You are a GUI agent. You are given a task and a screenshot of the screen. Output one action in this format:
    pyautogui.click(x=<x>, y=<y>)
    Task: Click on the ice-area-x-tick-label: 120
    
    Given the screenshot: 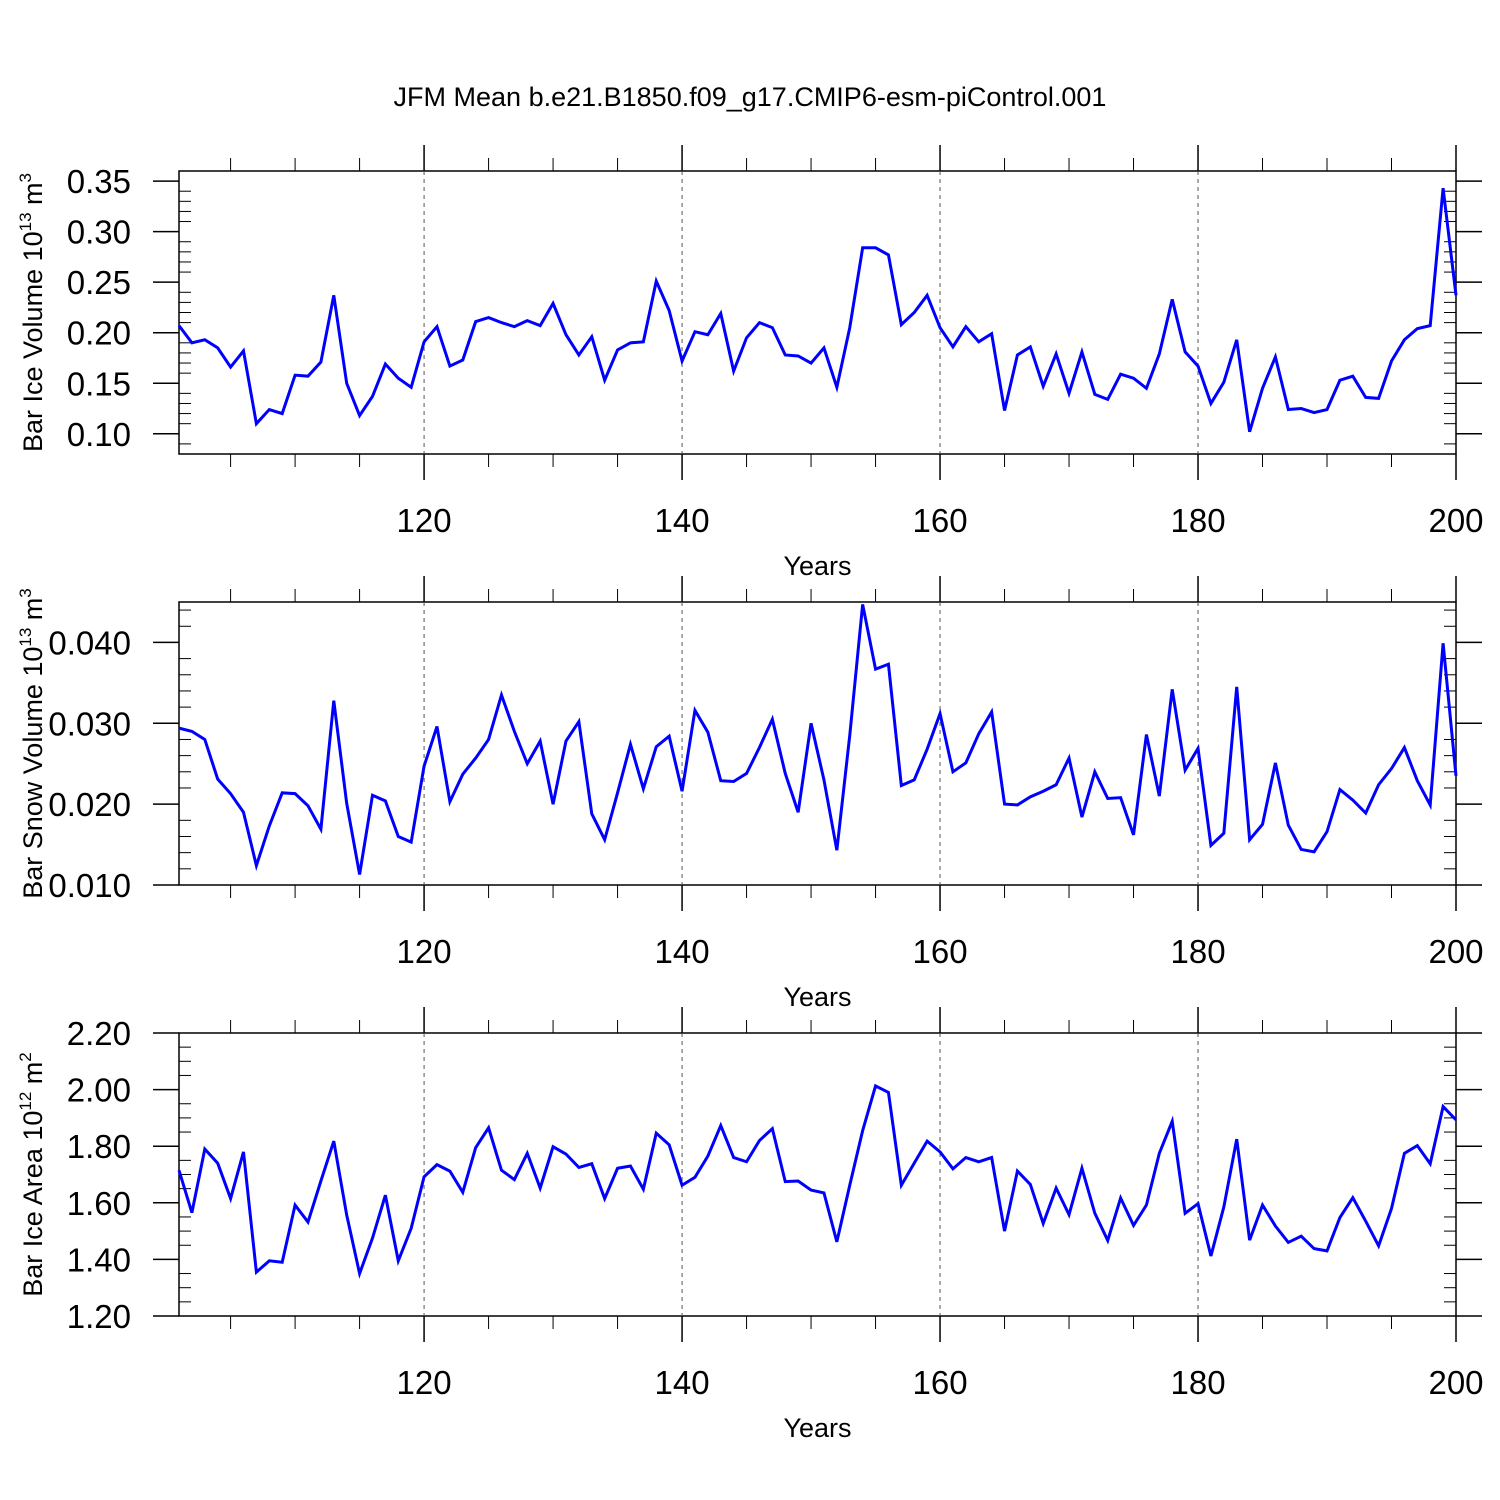 What is the action you would take?
    pyautogui.click(x=424, y=1382)
    